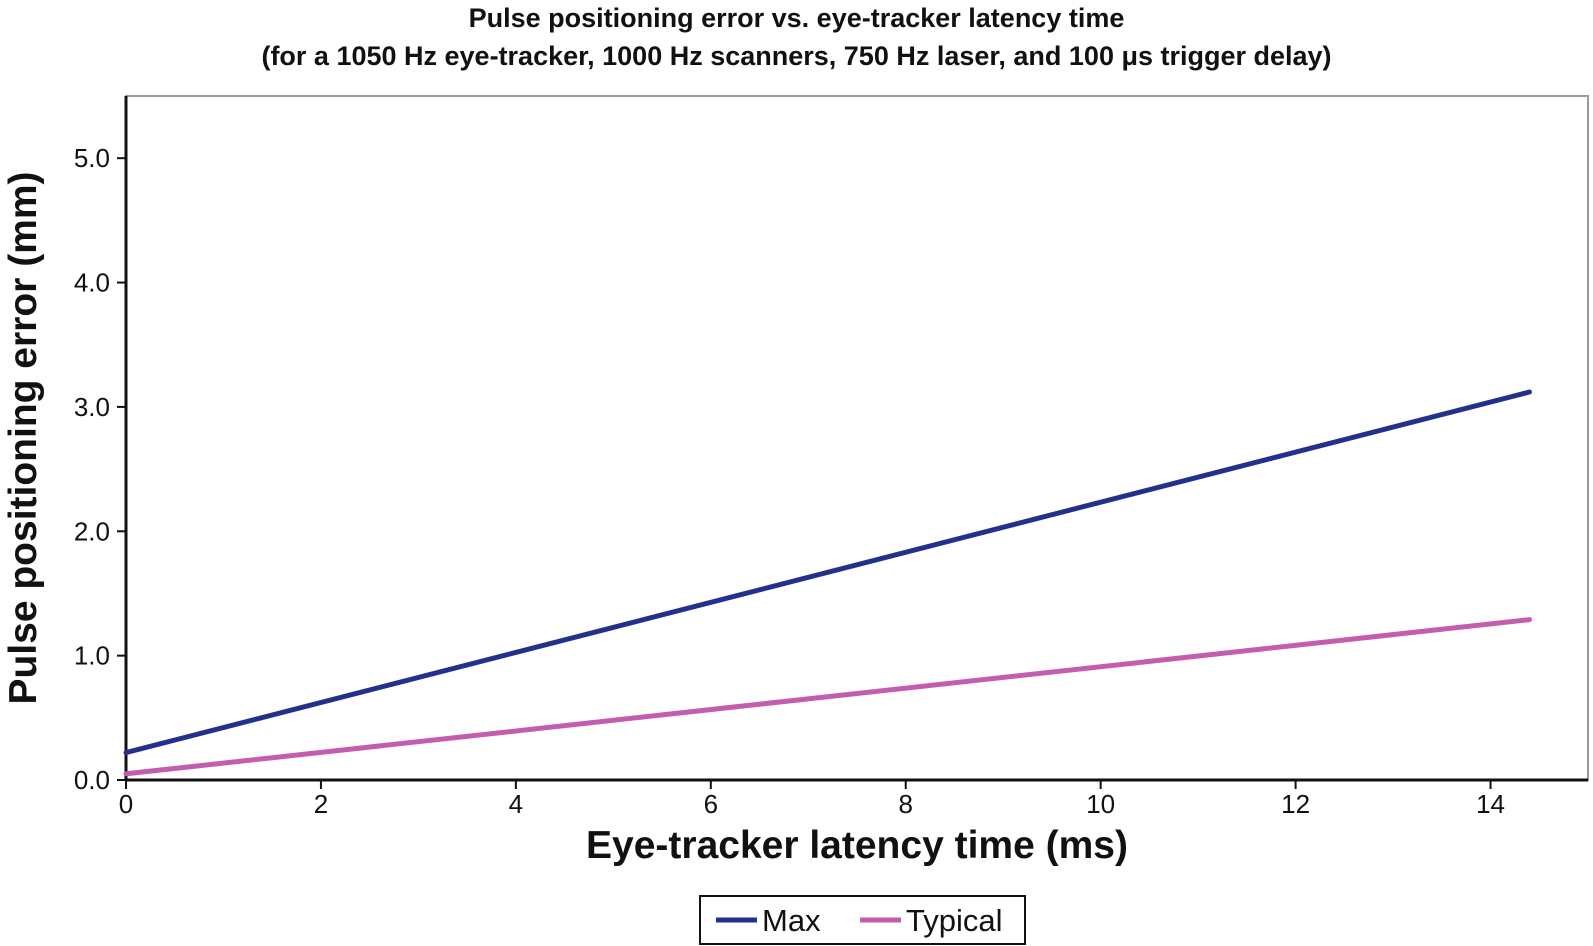 This screenshot has height=946, width=1593. Describe the element at coordinates (905, 804) in the screenshot. I see `x-tick-label: 8` at that location.